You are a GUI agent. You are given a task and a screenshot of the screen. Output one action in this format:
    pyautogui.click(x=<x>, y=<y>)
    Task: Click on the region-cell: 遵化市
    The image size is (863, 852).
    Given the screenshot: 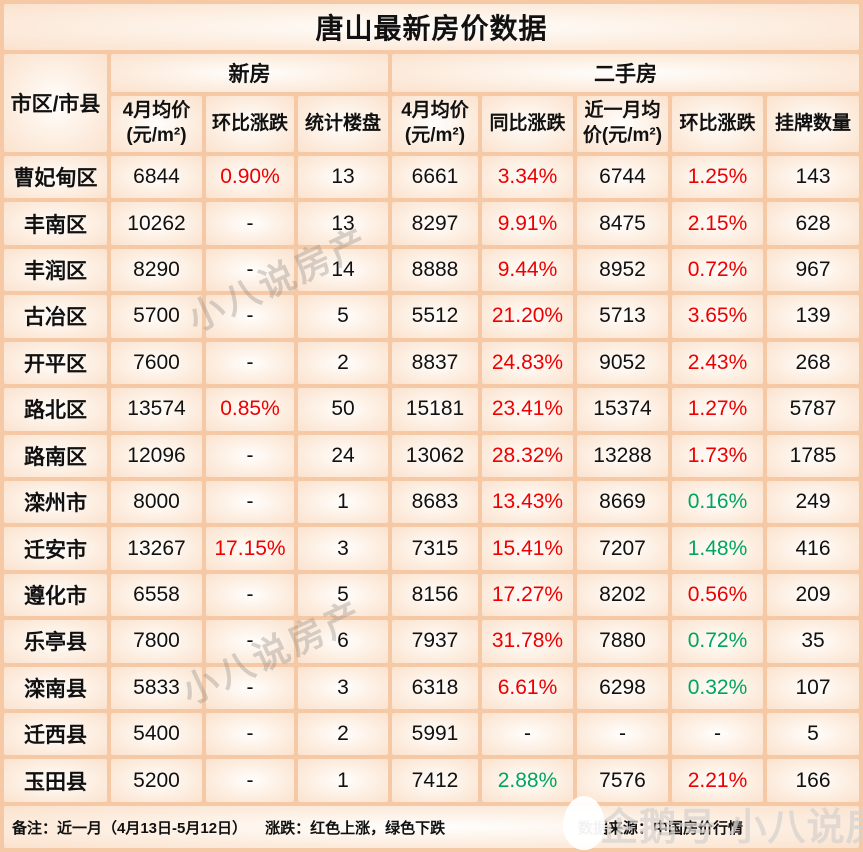 What is the action you would take?
    pyautogui.click(x=55, y=595)
    